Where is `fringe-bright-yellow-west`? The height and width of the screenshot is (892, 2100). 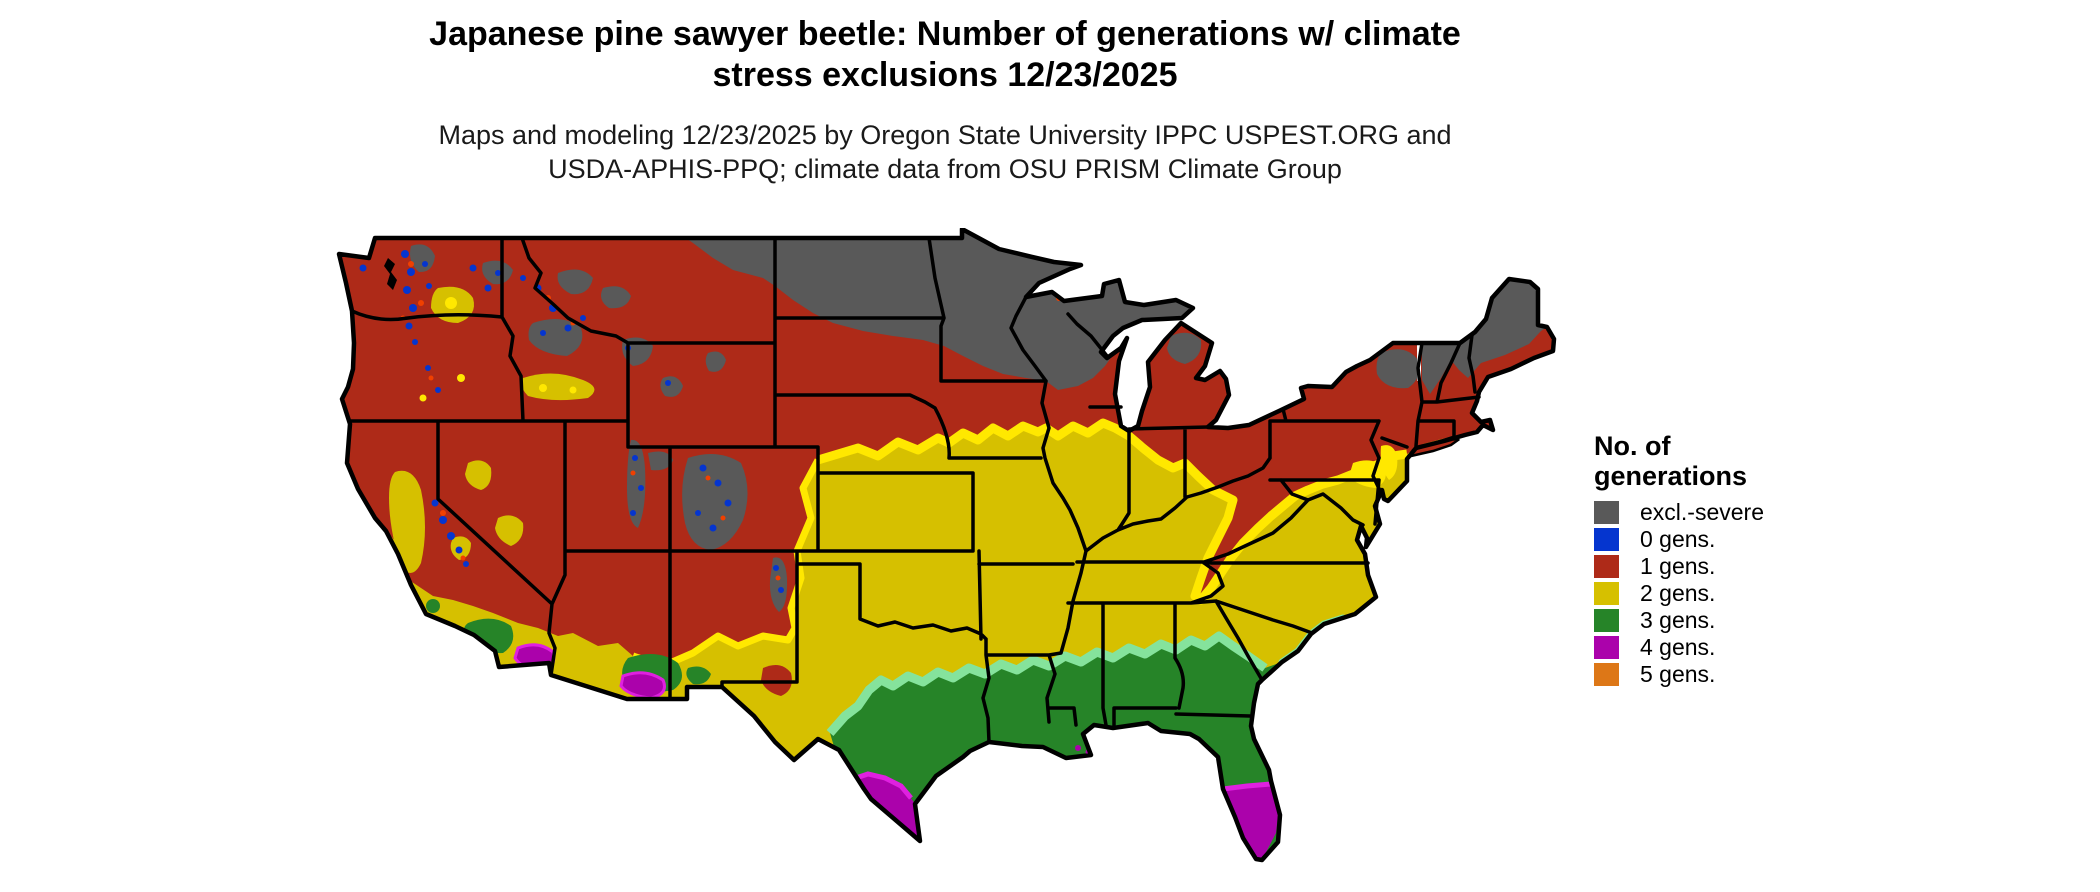
fringe-bright-yellow-west is located at coordinates (726, 564).